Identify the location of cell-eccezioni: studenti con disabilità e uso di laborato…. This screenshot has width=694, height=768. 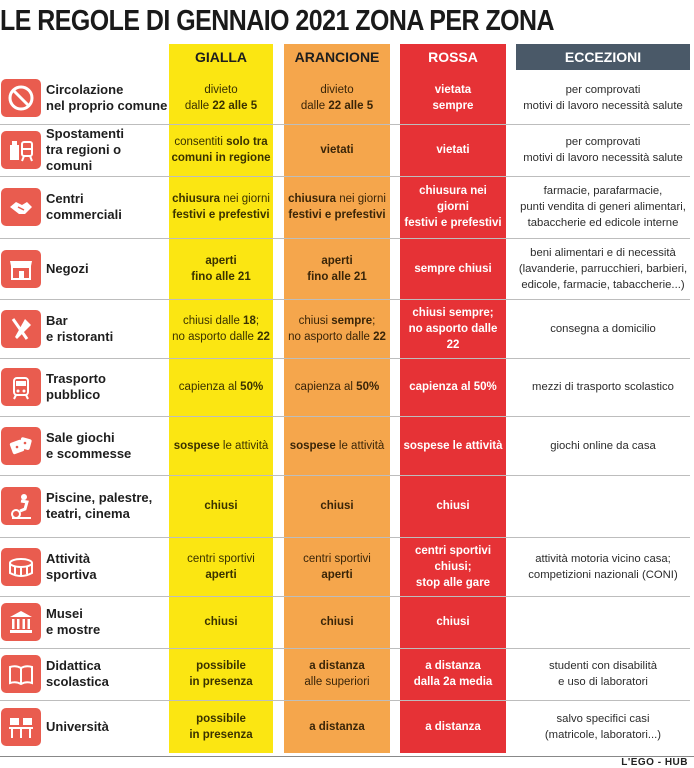
(603, 674).